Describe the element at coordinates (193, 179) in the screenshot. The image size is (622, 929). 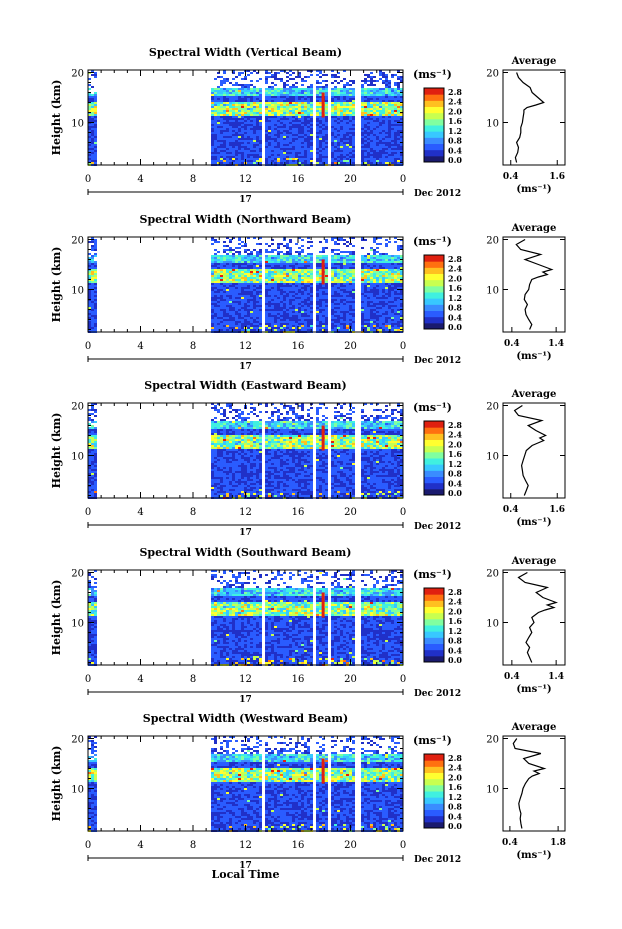
I see `x-tick-label: 8` at that location.